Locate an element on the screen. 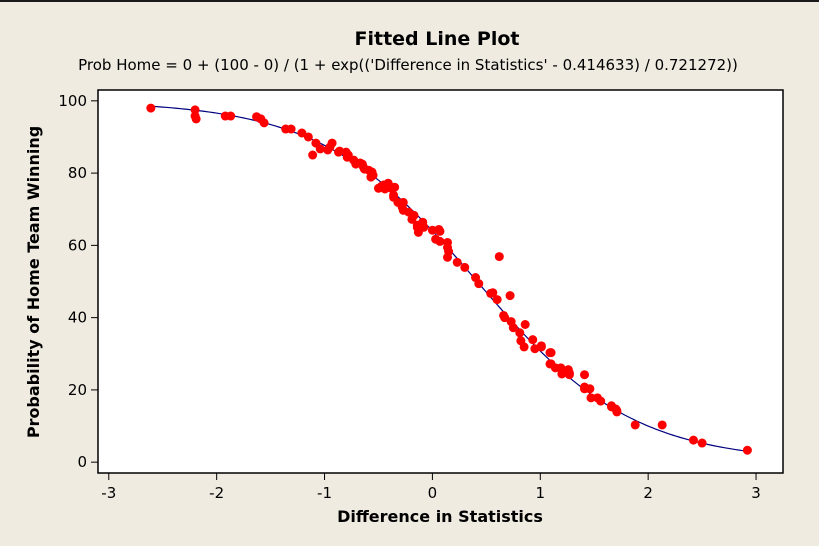 The width and height of the screenshot is (819, 546). x-tick-label: -1 is located at coordinates (324, 493).